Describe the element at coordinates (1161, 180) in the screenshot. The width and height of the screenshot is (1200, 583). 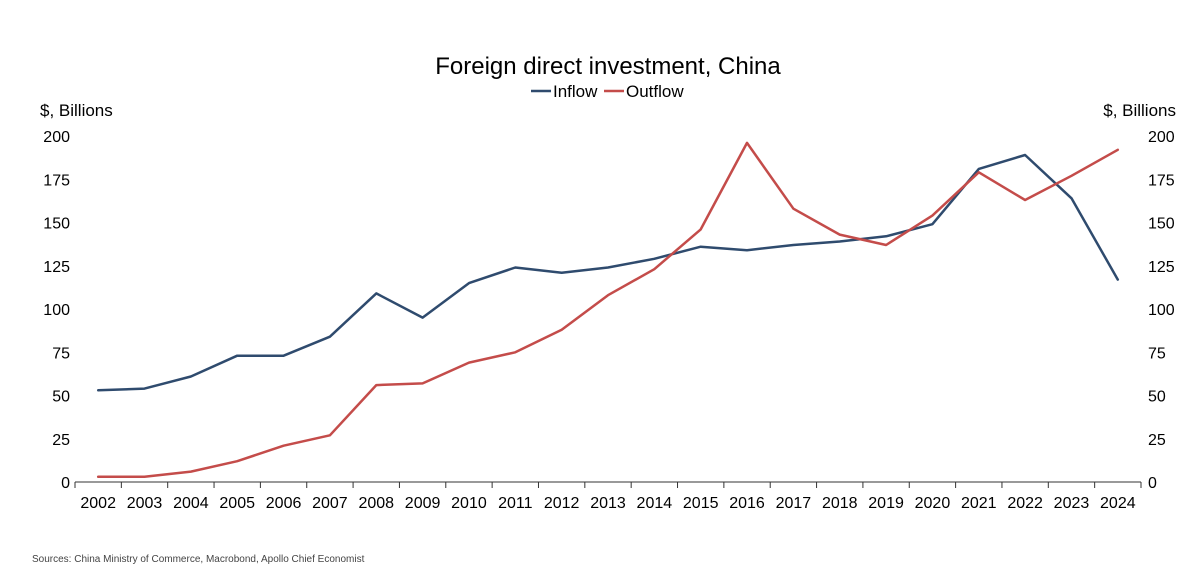
I see `y-tick-right: 175` at that location.